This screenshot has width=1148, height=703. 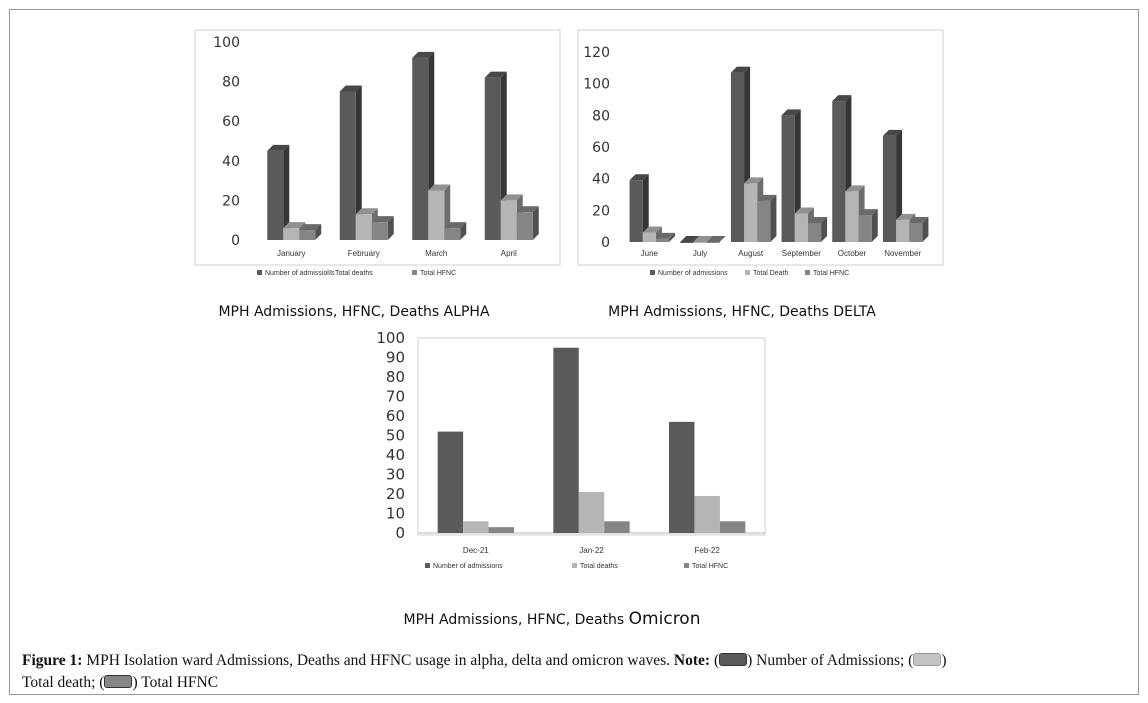 I want to click on legend-label: Number of admissions, so click(x=693, y=273).